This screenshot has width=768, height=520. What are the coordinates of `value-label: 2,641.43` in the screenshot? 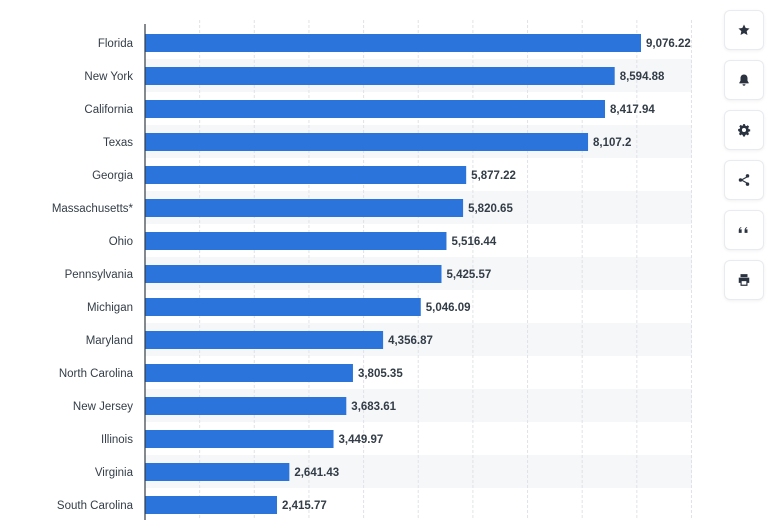 It's located at (316, 473).